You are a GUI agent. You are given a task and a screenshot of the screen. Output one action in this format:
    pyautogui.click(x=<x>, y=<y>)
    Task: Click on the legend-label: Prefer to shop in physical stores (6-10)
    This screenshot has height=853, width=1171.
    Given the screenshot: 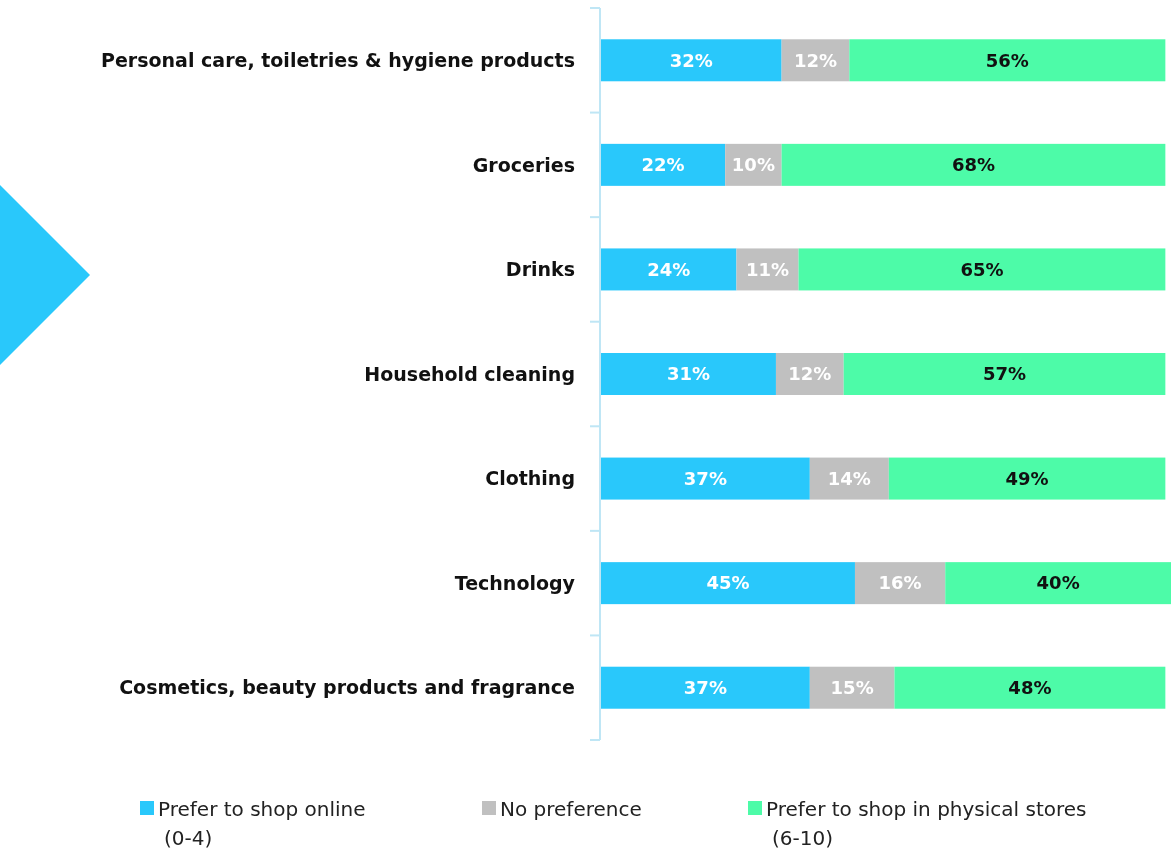 What is the action you would take?
    pyautogui.click(x=926, y=823)
    